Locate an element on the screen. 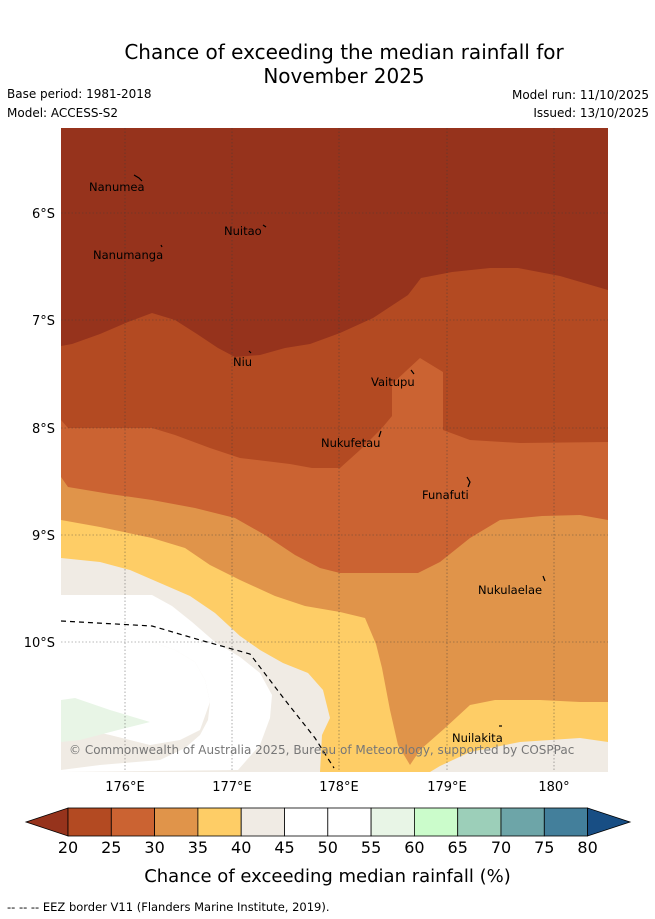 This screenshot has height=919, width=655. issued-date: Issued: 13/10/2025 is located at coordinates (591, 113).